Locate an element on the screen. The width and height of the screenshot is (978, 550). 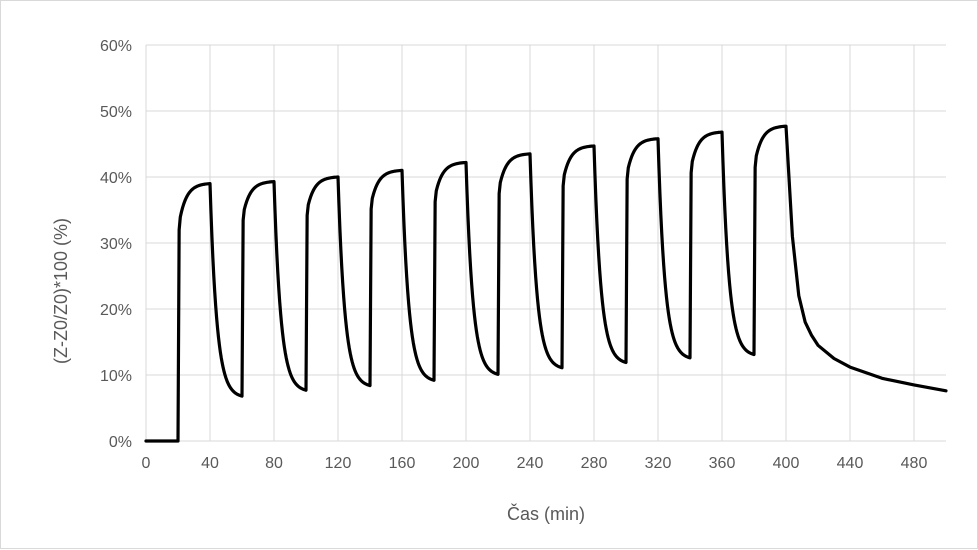
x-tick-label: 80 is located at coordinates (274, 463).